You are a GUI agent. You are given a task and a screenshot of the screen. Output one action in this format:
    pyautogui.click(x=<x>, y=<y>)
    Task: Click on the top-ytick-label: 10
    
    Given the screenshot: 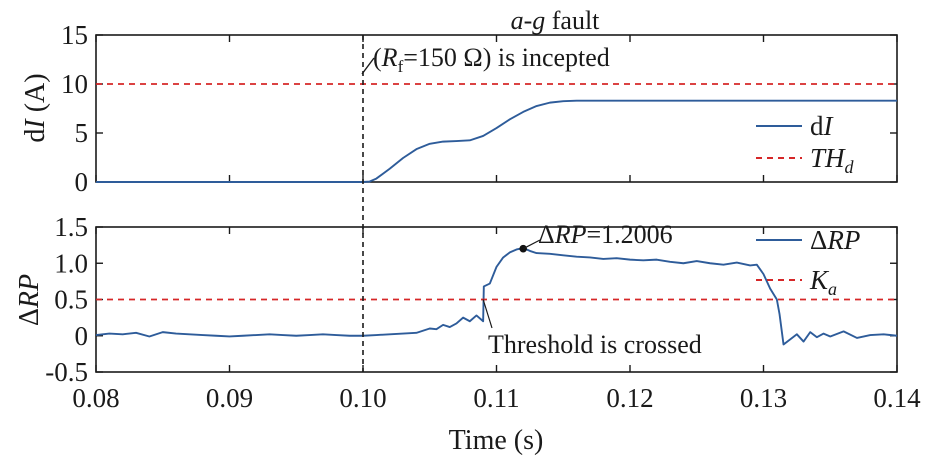 What is the action you would take?
    pyautogui.click(x=74, y=84)
    